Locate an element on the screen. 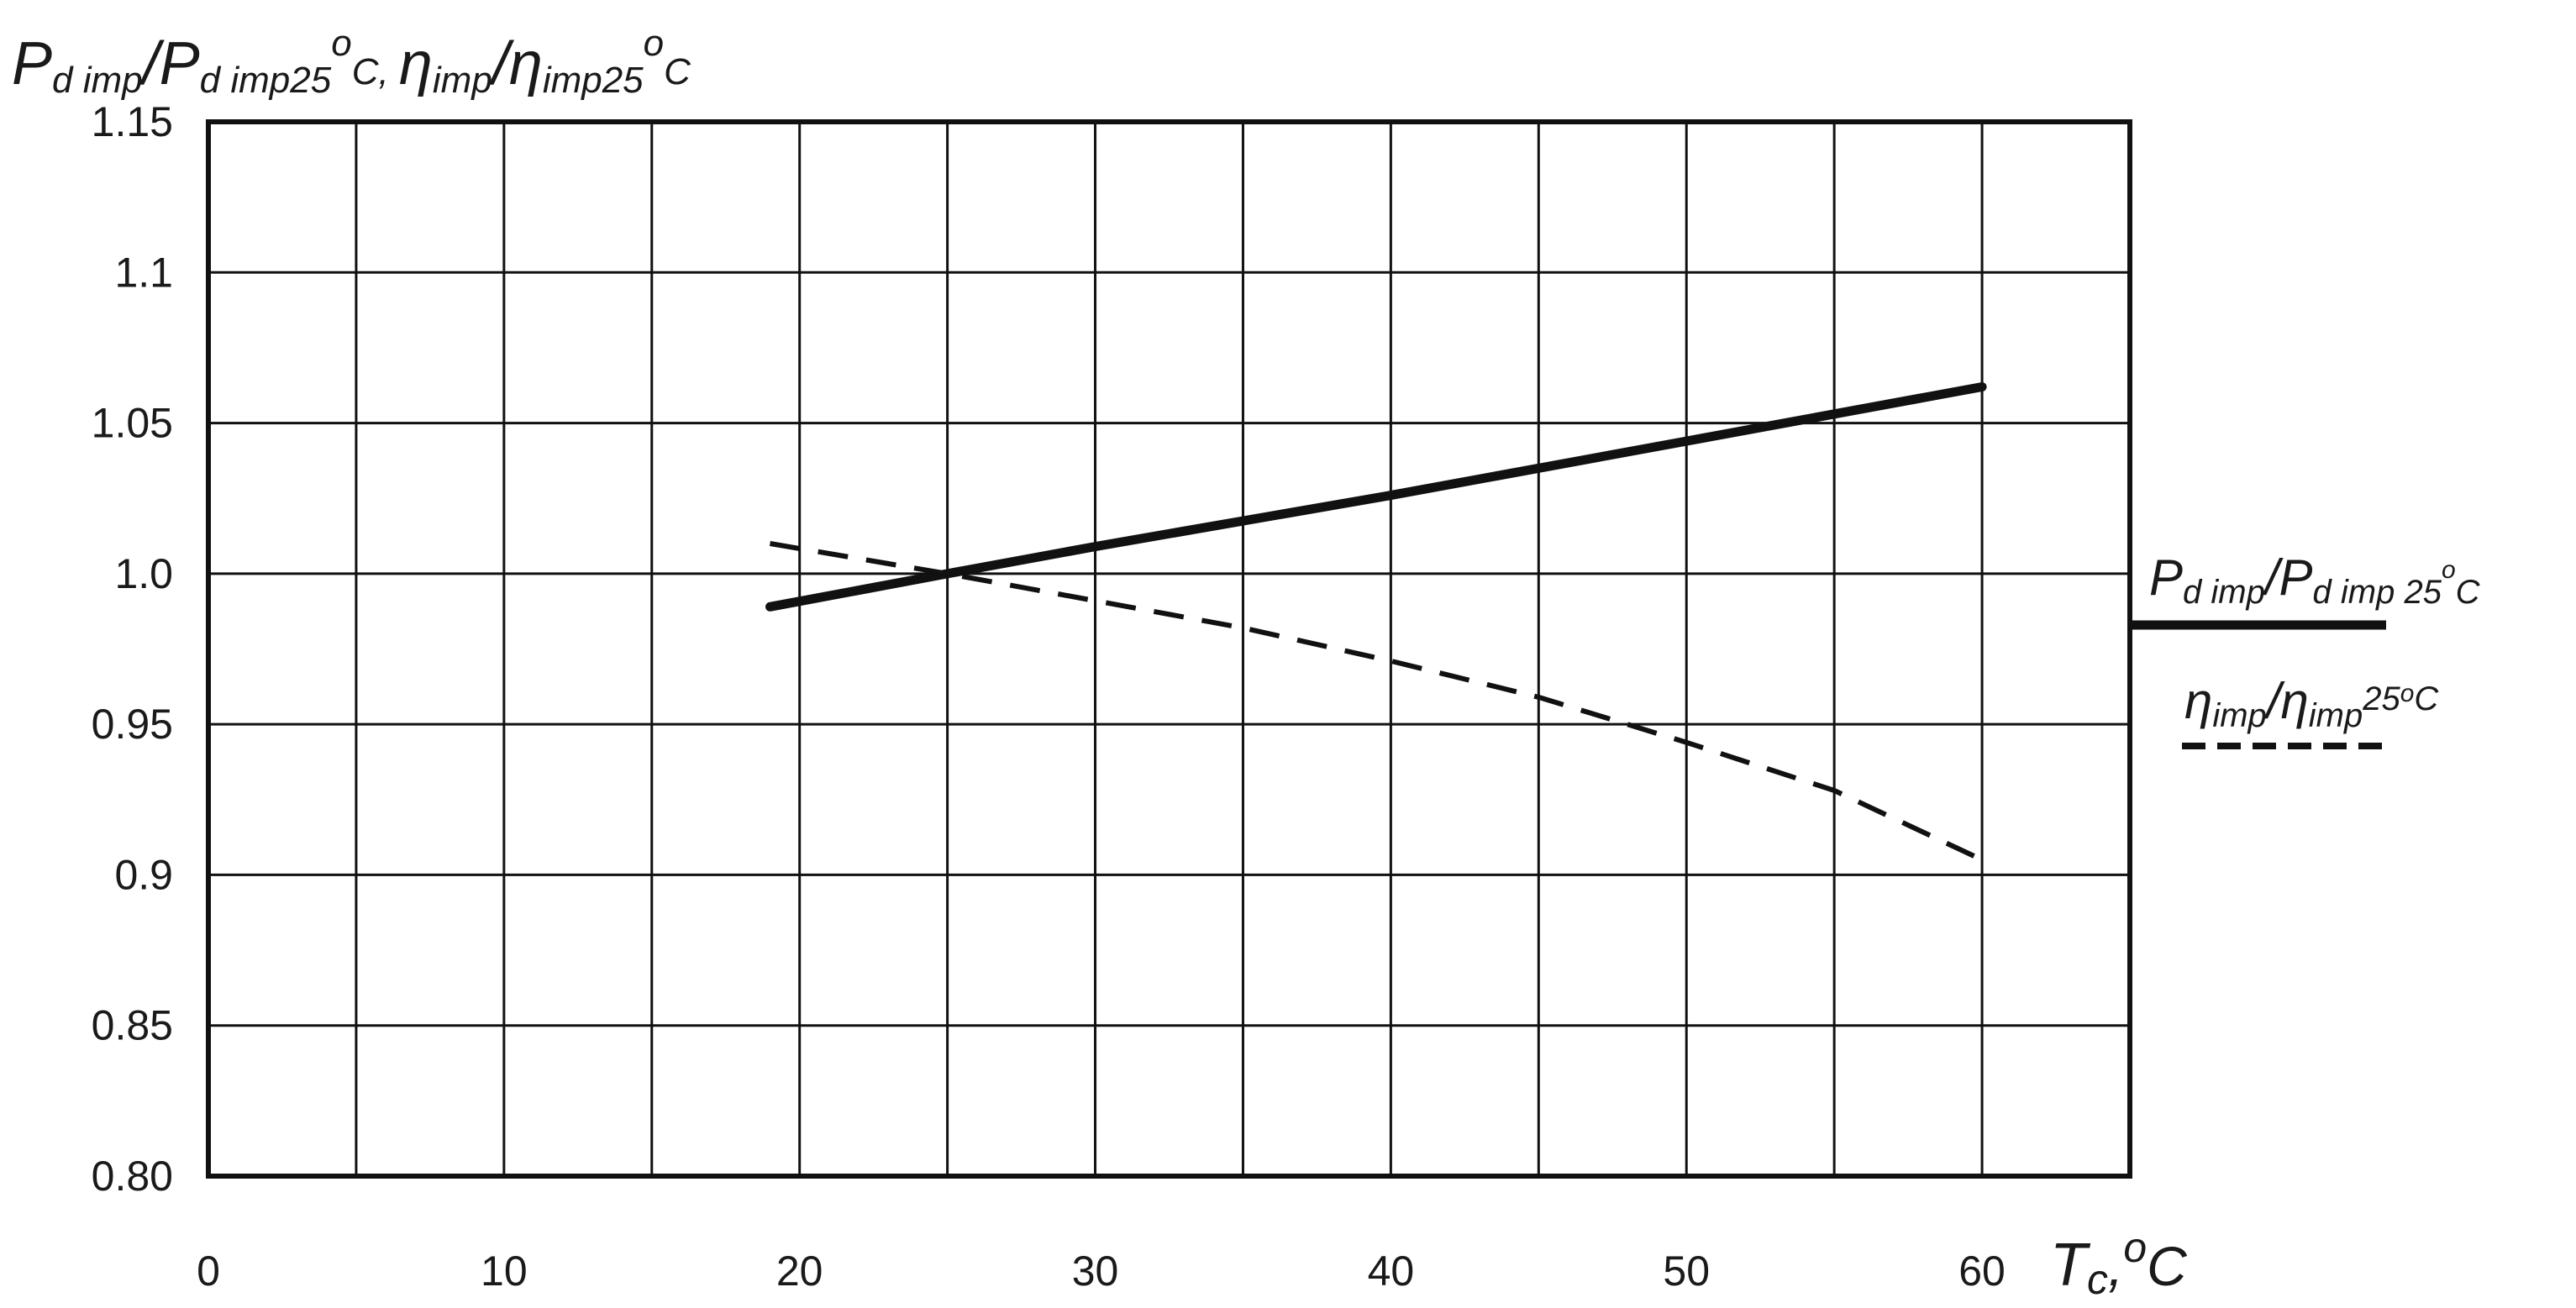 The image size is (2576, 1308). y-tick-label: 1.1 is located at coordinates (143, 272).